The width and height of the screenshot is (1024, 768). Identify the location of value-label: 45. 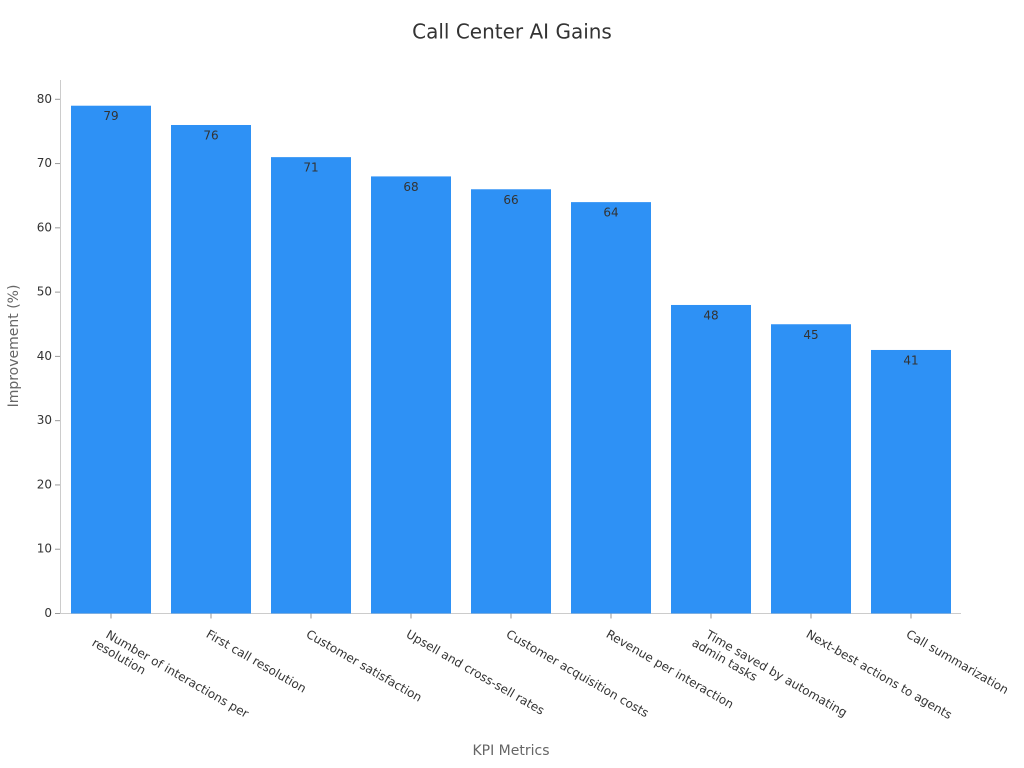
(810, 335).